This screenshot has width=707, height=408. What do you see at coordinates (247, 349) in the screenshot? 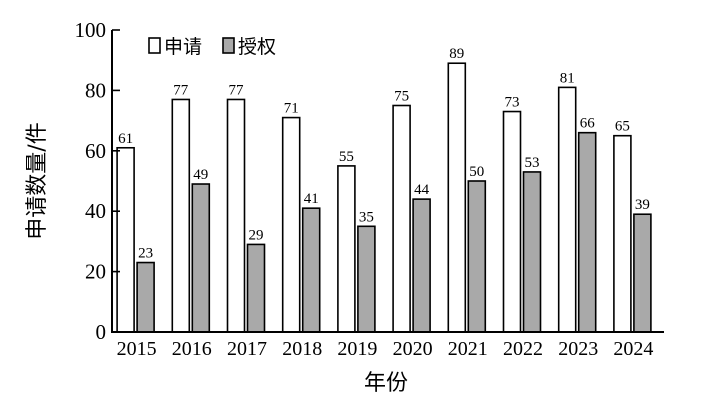
I see `x-tick-label-2017: 2017` at bounding box center [247, 349].